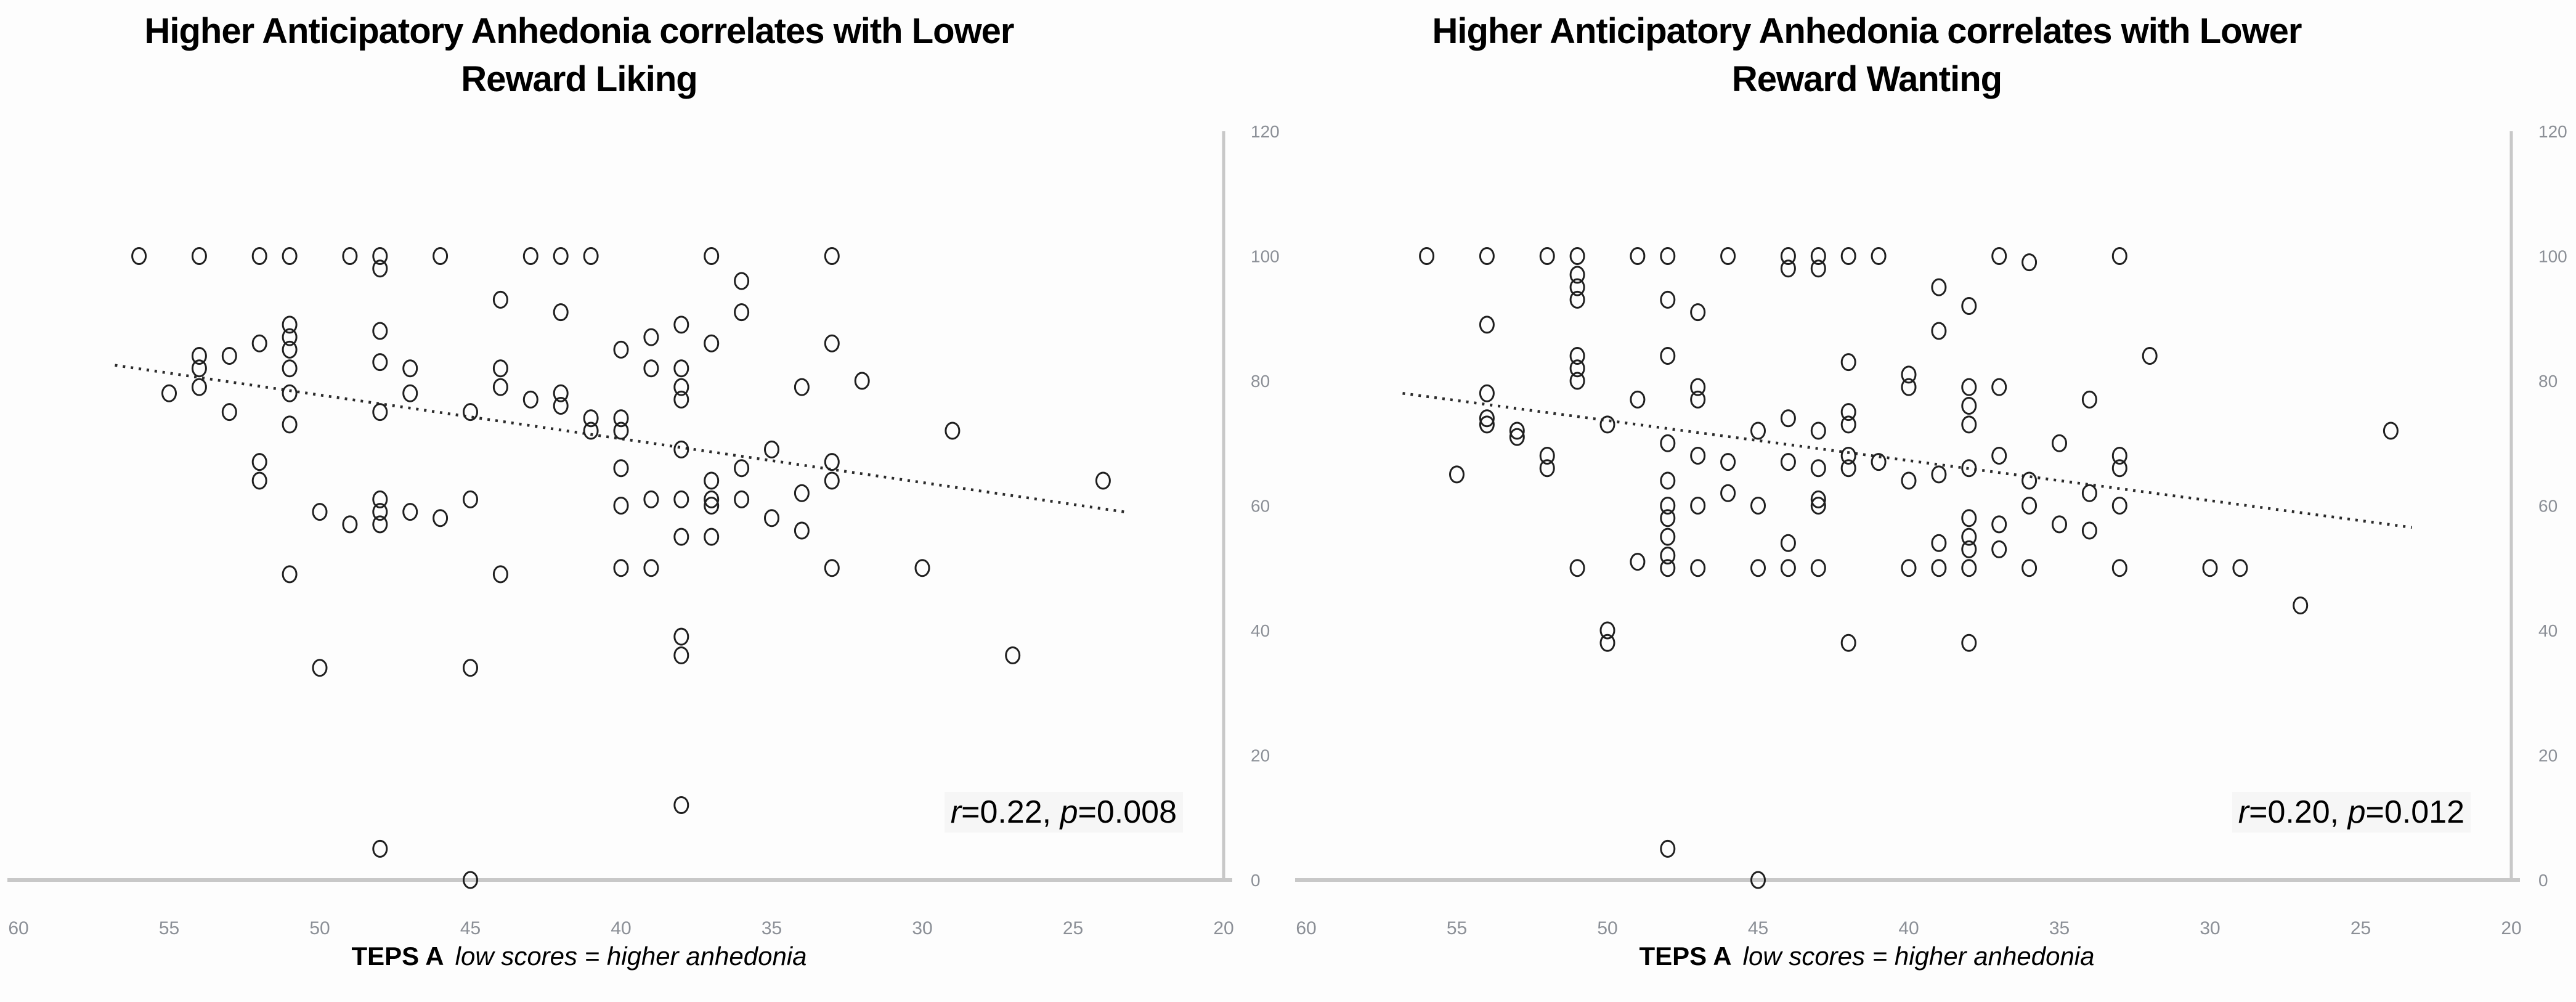 This screenshot has height=1002, width=2576. Describe the element at coordinates (579, 79) in the screenshot. I see `chart-title-line2: Reward Liking` at that location.